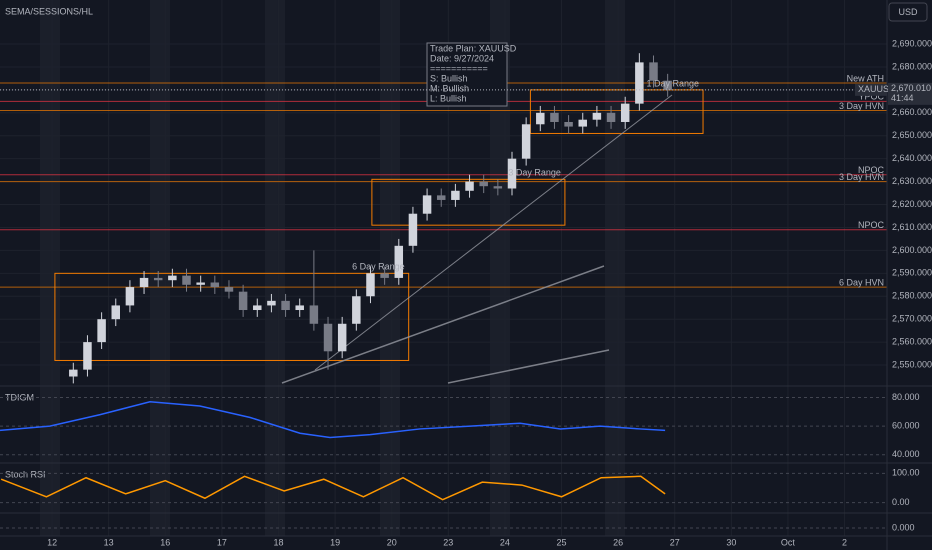  I want to click on currency-button, so click(908, 12).